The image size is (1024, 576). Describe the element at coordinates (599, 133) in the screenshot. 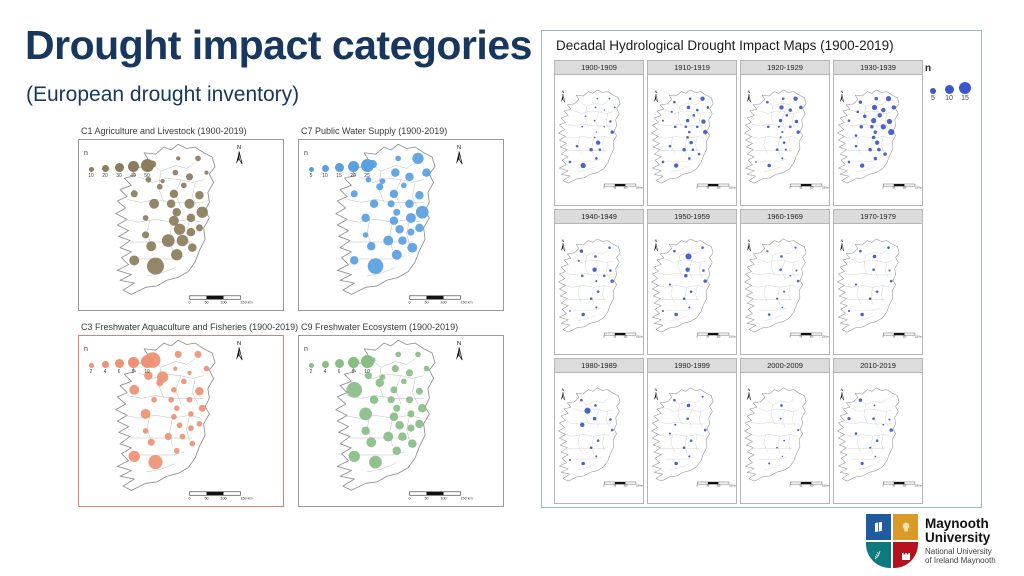

I see `decadal-map-cell: 1900-1909 N 0 50 100 150 km` at that location.